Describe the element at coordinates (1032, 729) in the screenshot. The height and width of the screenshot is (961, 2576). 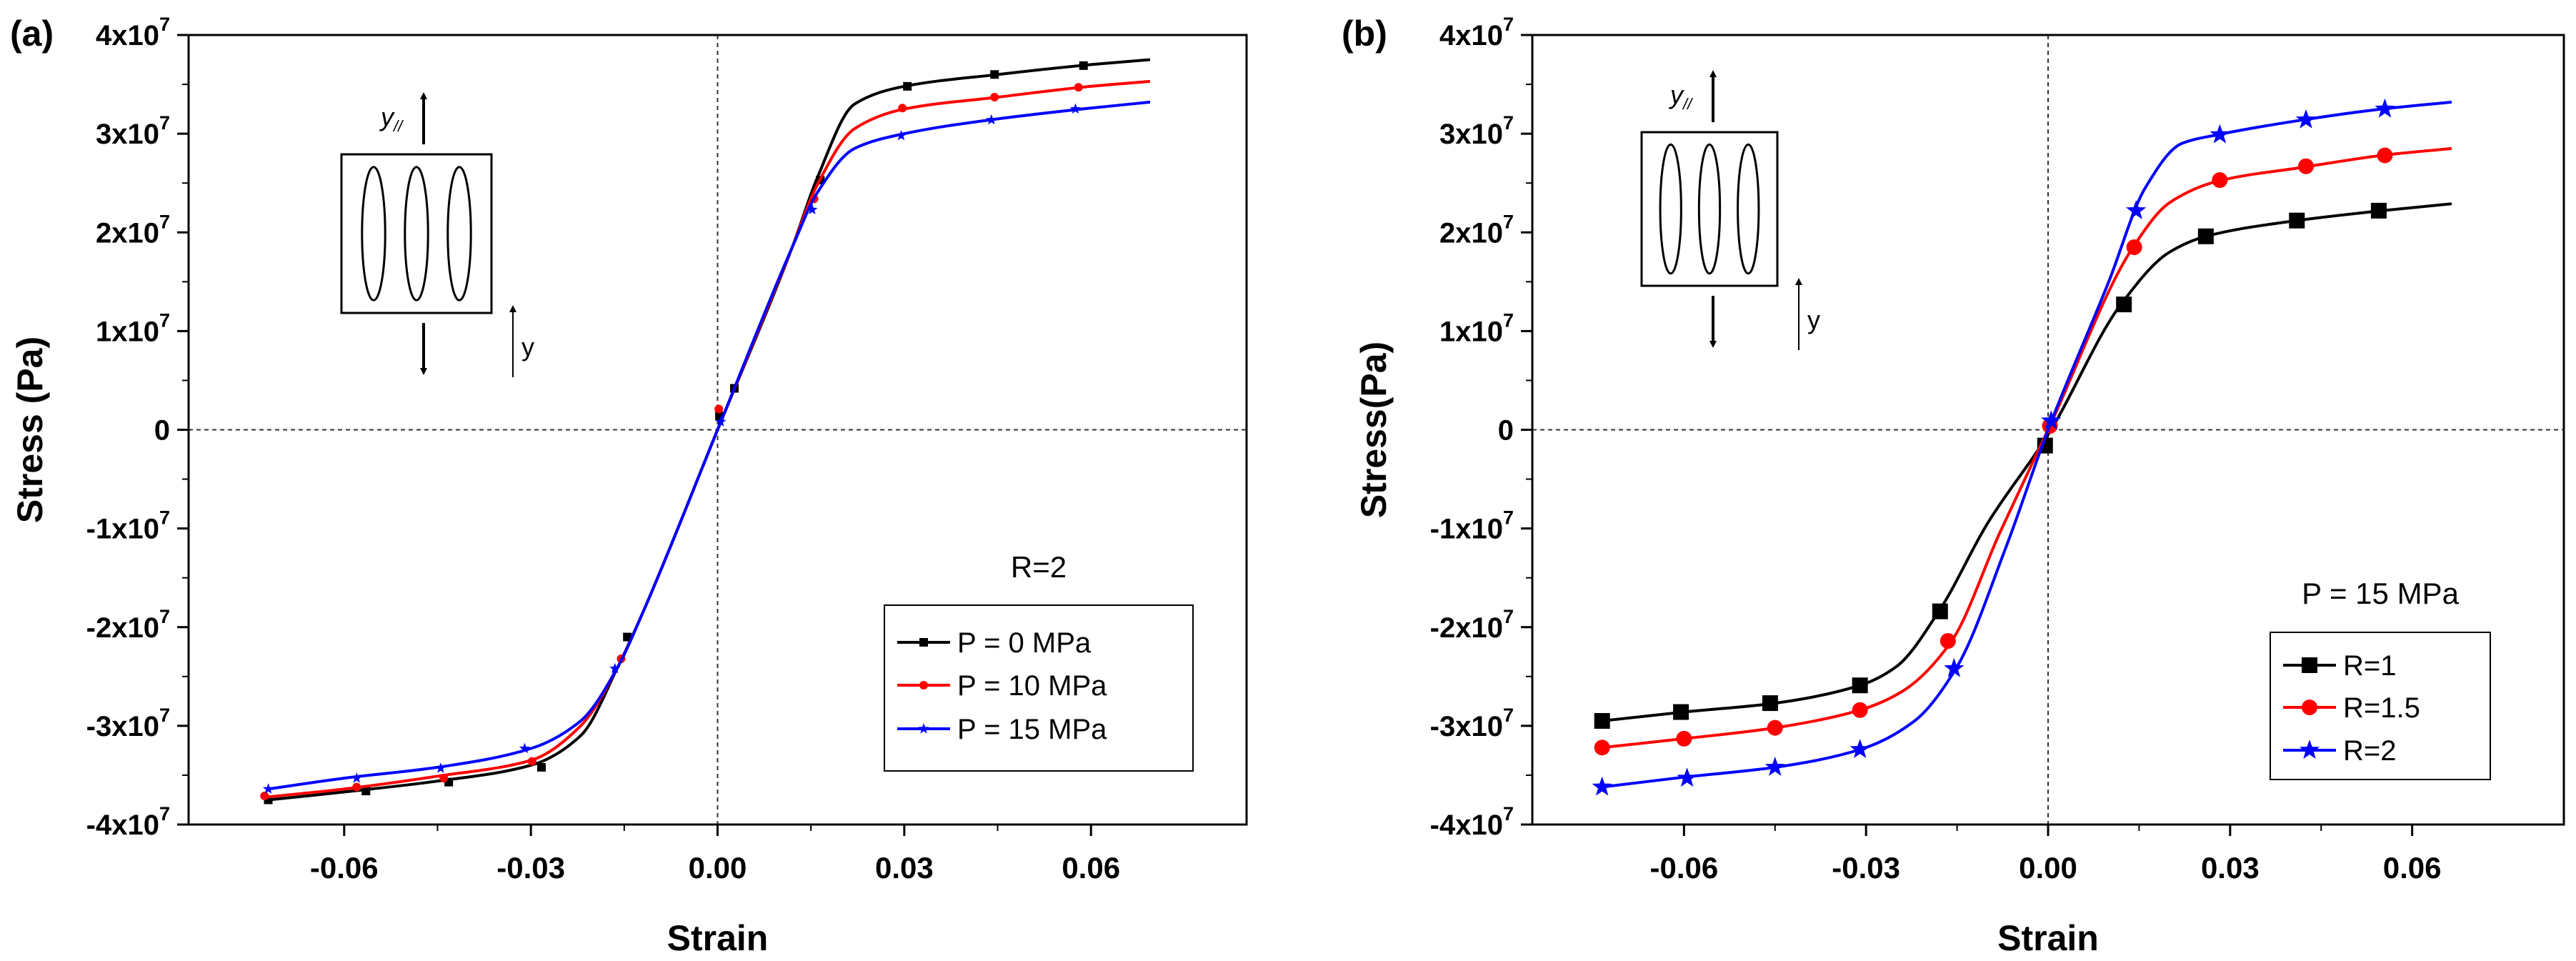
I see `legend-label: P = 15 MPa` at that location.